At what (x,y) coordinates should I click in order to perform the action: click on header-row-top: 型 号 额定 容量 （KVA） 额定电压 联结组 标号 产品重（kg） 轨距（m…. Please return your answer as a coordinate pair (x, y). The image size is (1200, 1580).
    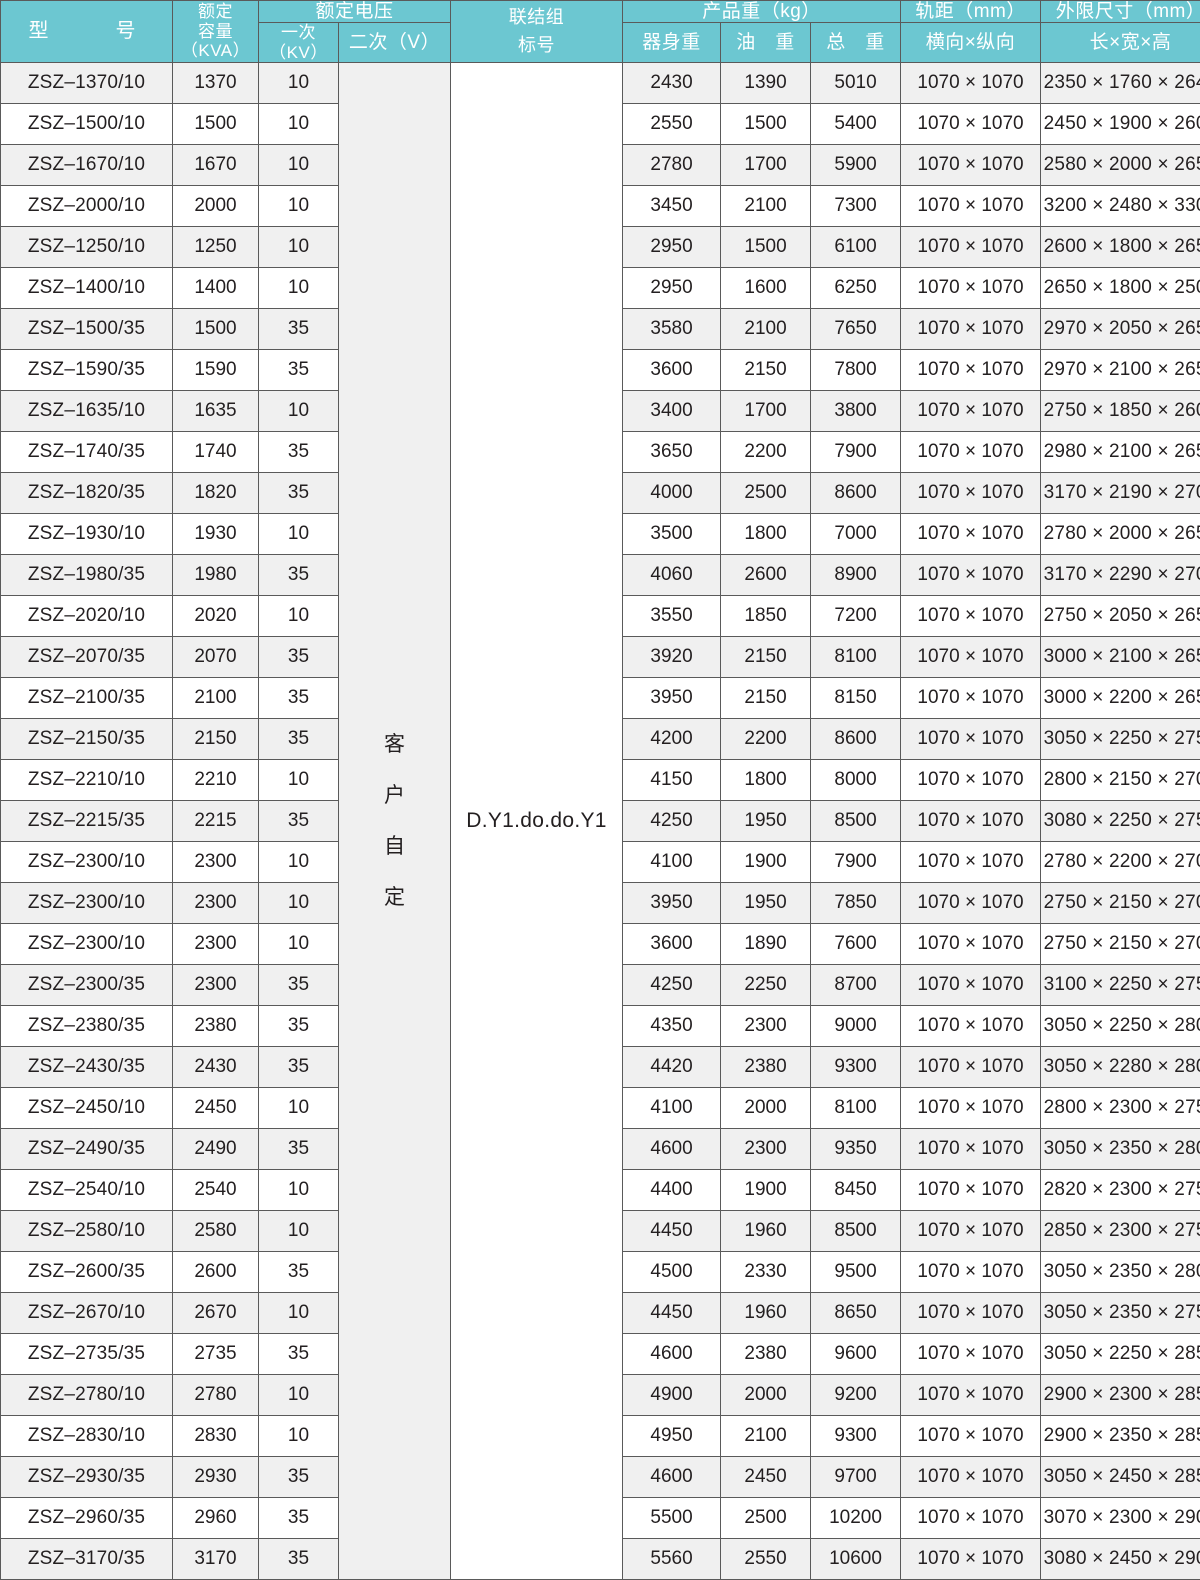
    Looking at the image, I should click on (600, 12).